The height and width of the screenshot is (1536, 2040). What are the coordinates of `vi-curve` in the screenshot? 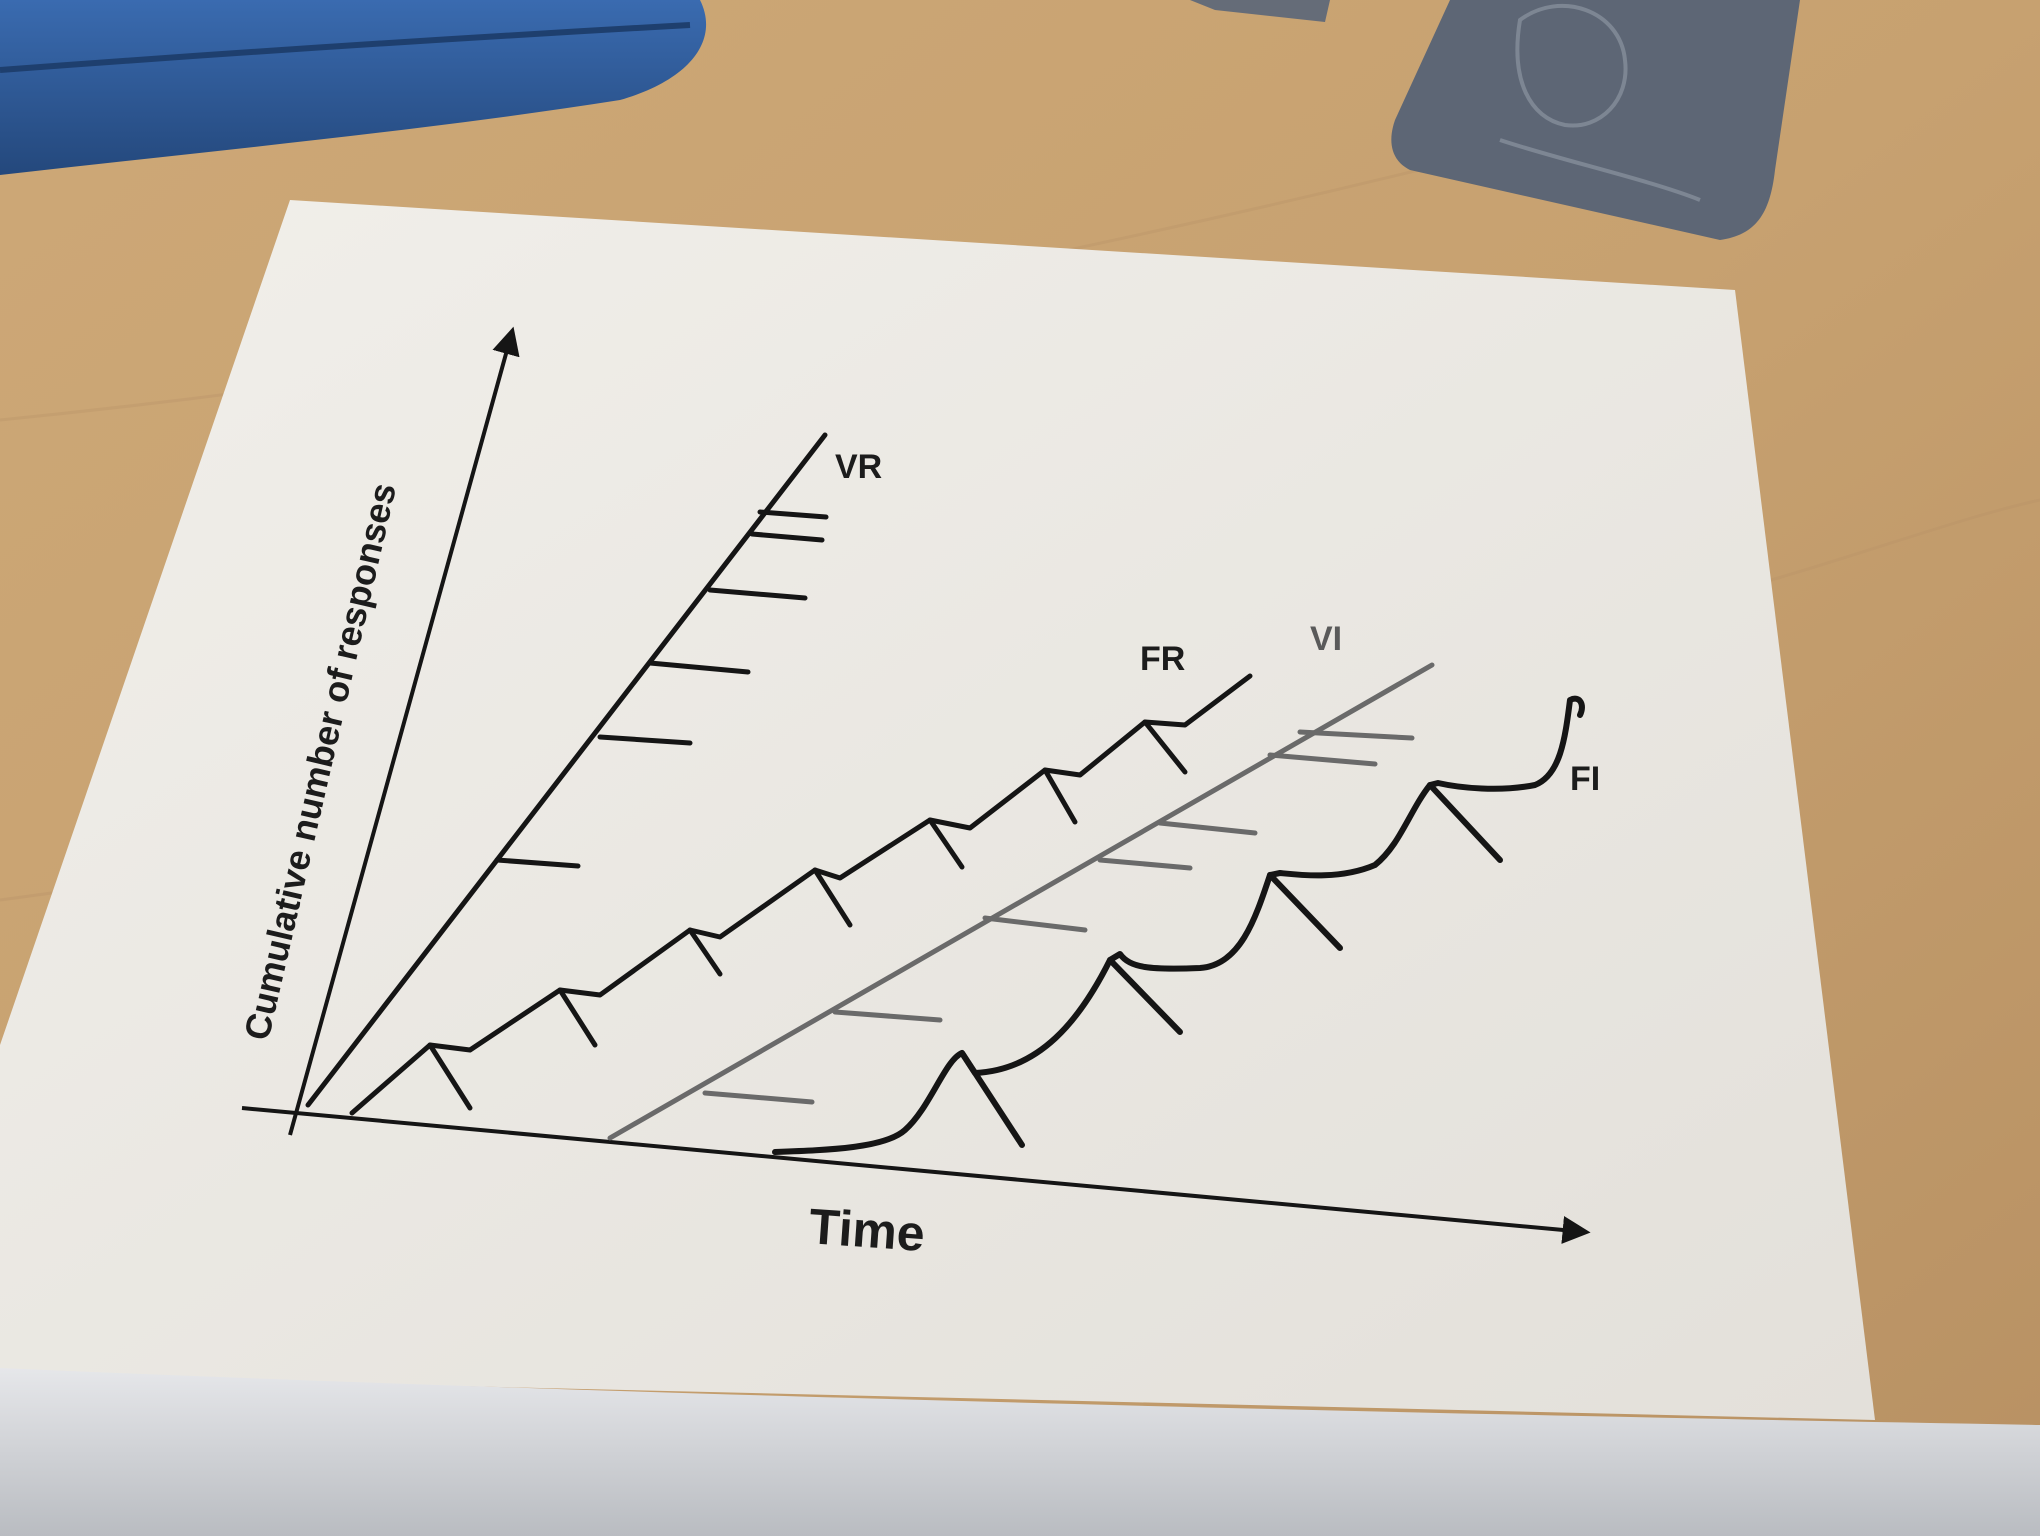 It's located at (1021, 901).